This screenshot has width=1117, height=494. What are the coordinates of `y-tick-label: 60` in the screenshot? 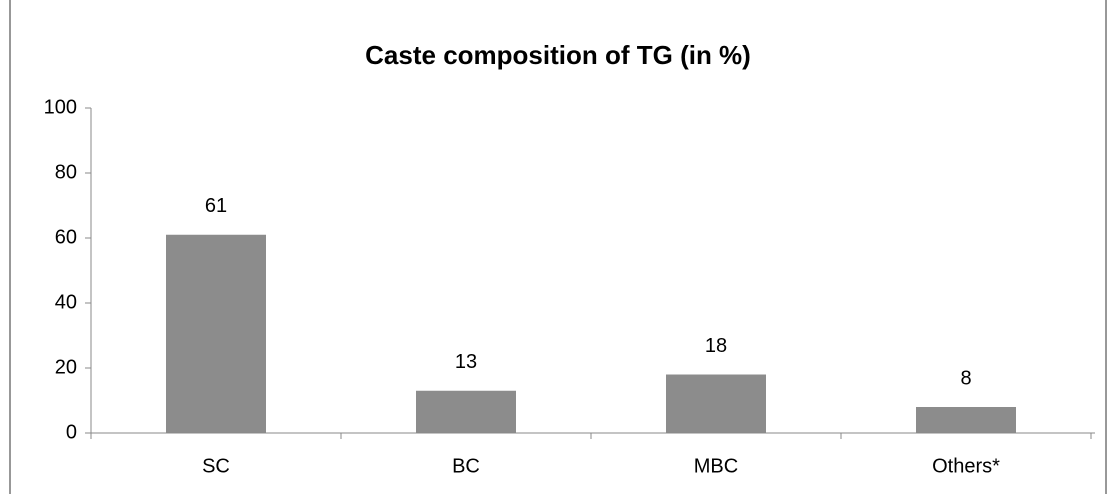 It's located at (66, 237).